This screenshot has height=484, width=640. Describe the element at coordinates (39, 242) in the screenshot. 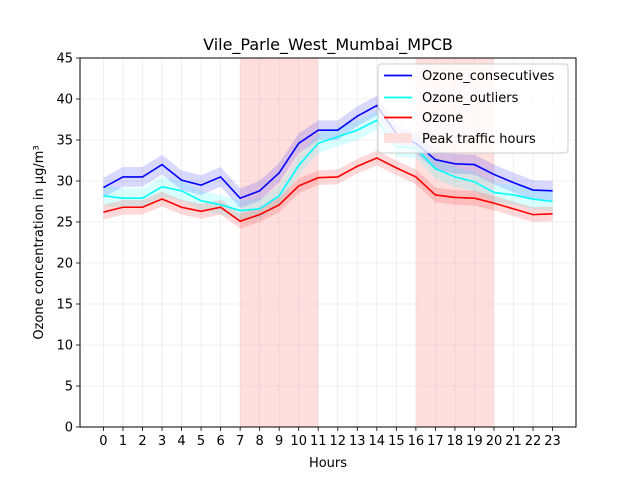

I see `y-axis-label: Ozone concentration in µg/m³` at that location.